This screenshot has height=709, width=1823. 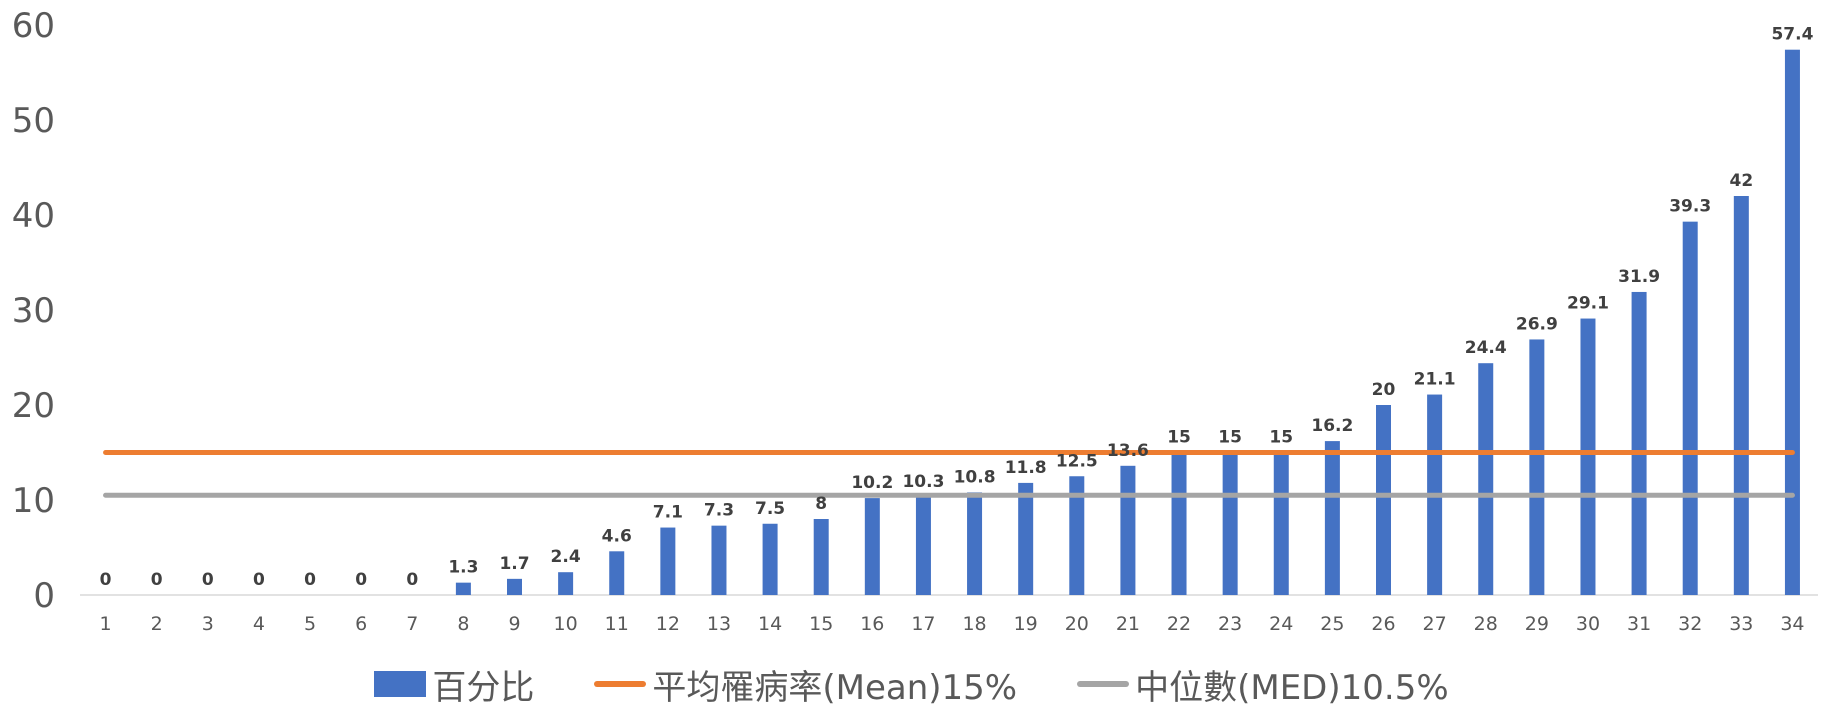 What do you see at coordinates (1639, 277) in the screenshot?
I see `bar-data-label: 31.9` at bounding box center [1639, 277].